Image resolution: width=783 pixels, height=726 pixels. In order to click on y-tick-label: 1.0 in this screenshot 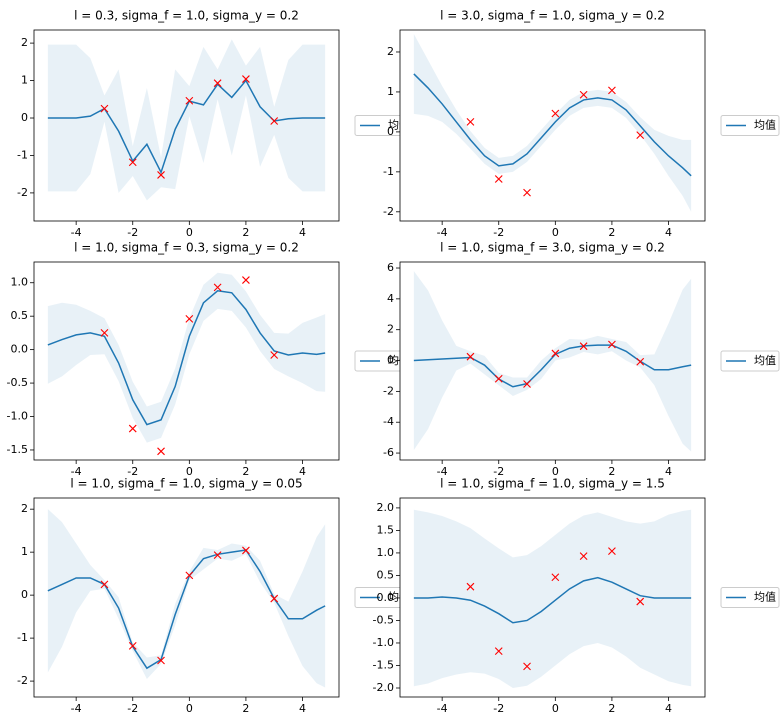, I will do `click(386, 552)`.